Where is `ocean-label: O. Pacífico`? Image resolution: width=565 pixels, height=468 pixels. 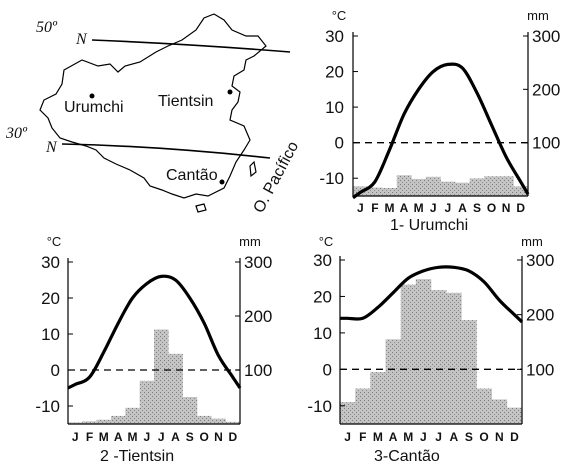 ocean-label: O. Pacífico is located at coordinates (277, 177).